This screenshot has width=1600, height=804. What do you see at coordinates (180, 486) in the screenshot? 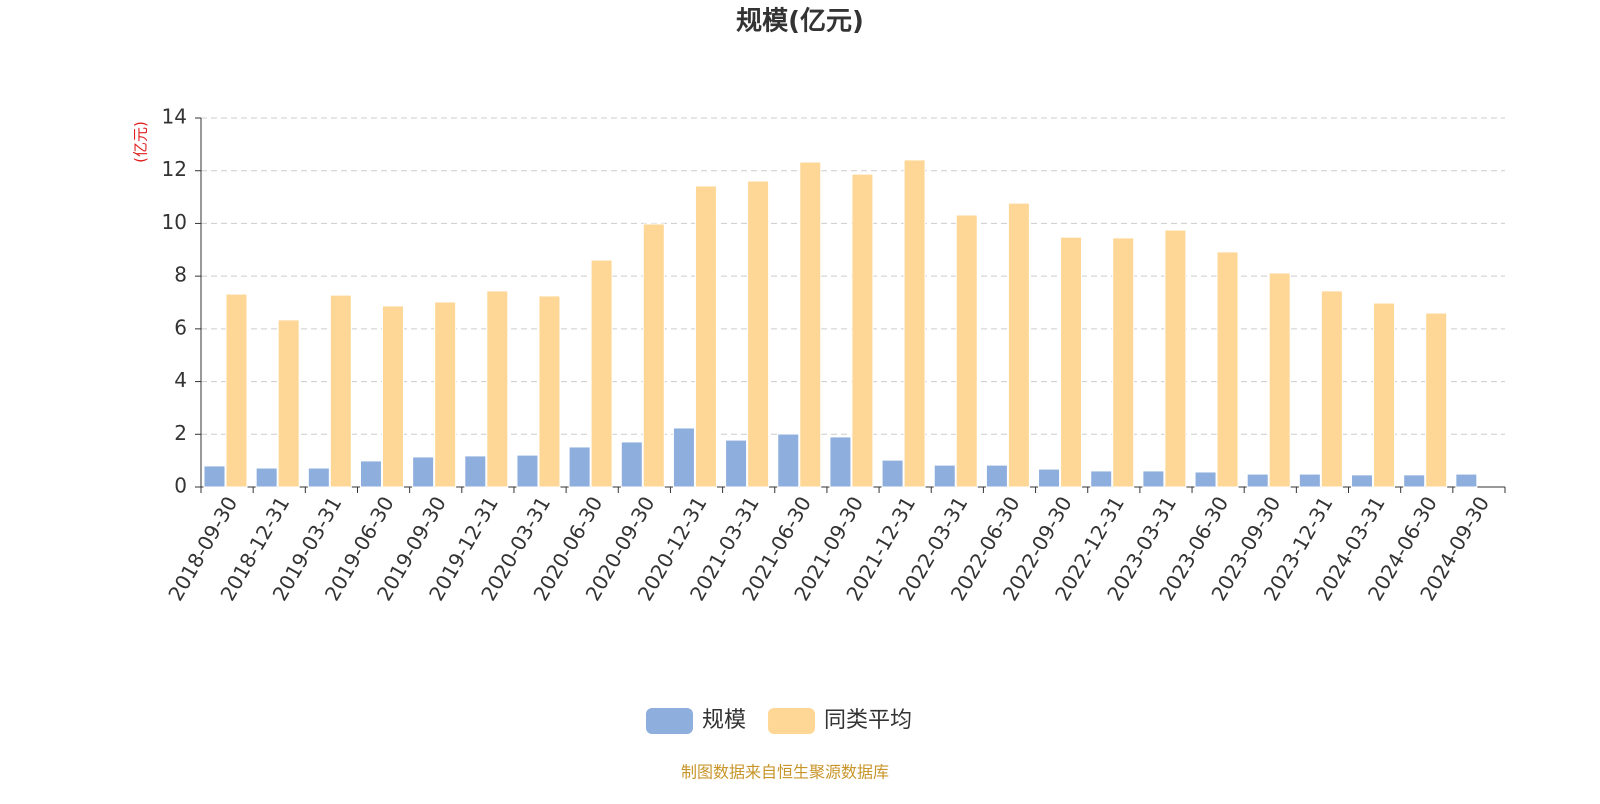
I see `y-tick-label: 0` at bounding box center [180, 486].